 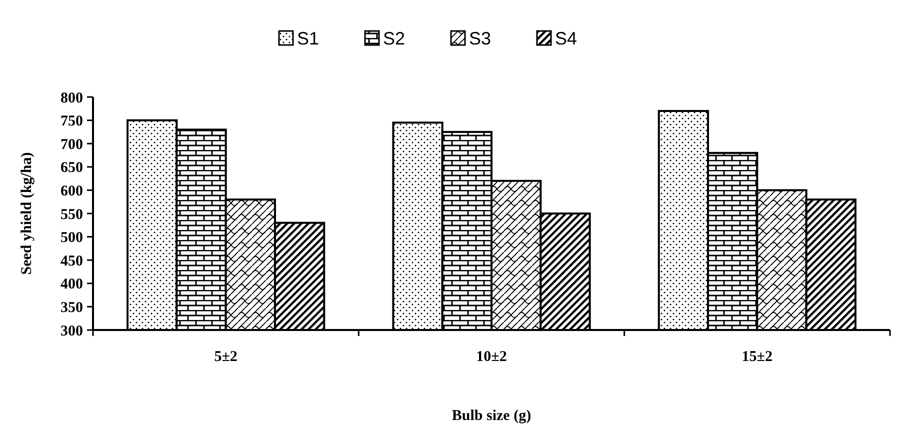 I want to click on legend-label: S4, so click(x=566, y=38).